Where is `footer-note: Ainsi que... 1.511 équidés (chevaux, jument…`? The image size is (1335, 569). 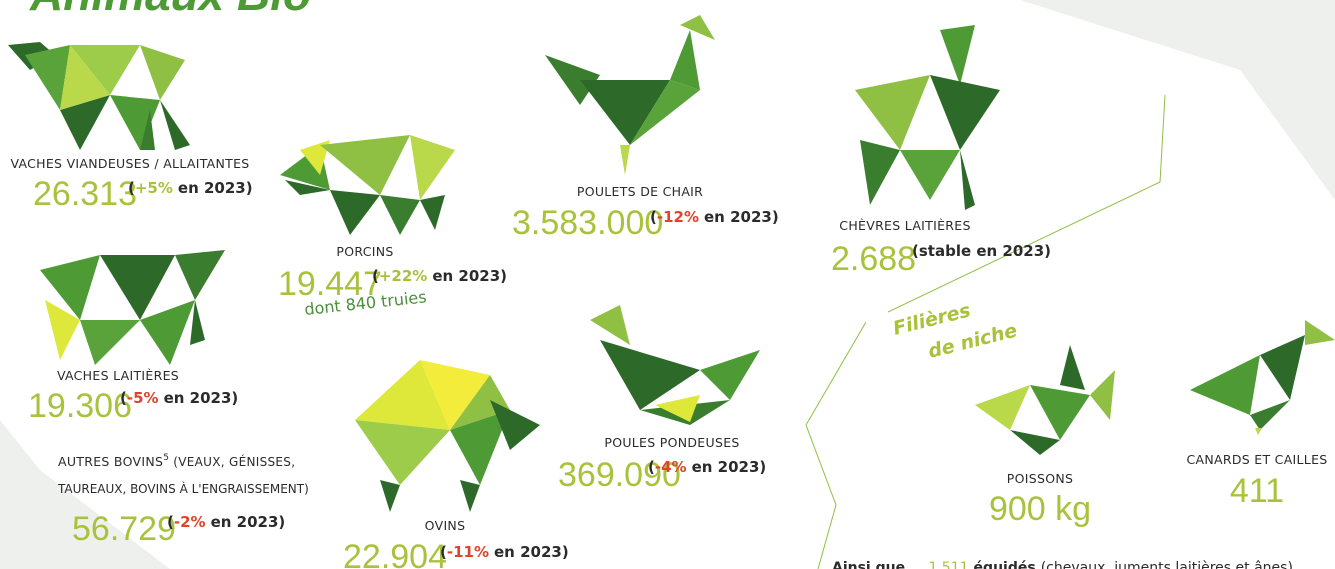
footer-note: Ainsi que... 1.511 équidés (chevaux, jument… is located at coordinates (1062, 564).